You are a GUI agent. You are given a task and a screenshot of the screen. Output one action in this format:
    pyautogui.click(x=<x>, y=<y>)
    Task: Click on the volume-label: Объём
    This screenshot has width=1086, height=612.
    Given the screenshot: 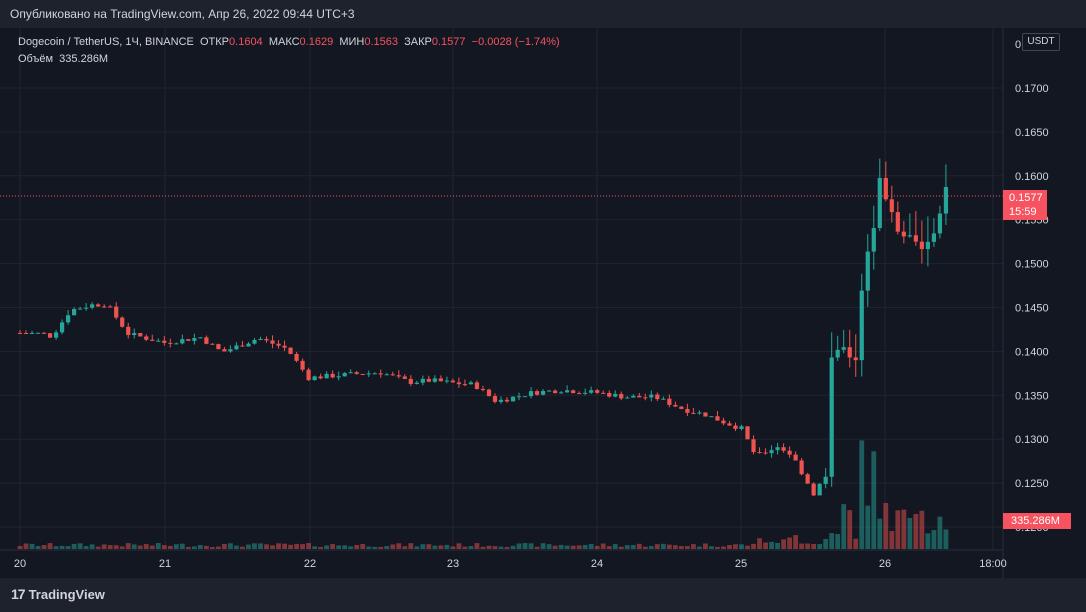 What is the action you would take?
    pyautogui.click(x=36, y=59)
    